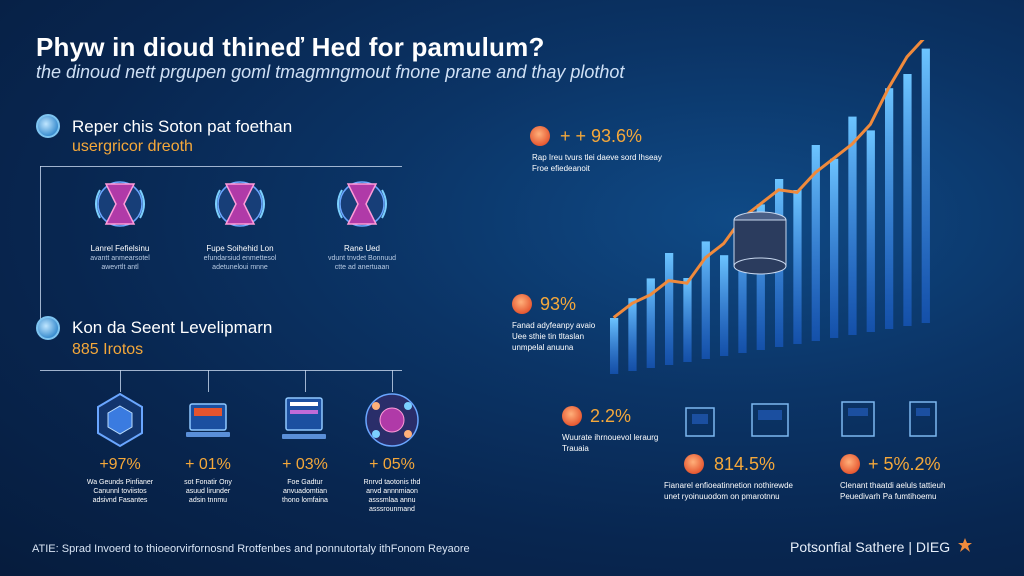 The width and height of the screenshot is (1024, 576). I want to click on stat-caption: Wuurate ihrnouevol leraurg Trauaia, so click(610, 443).